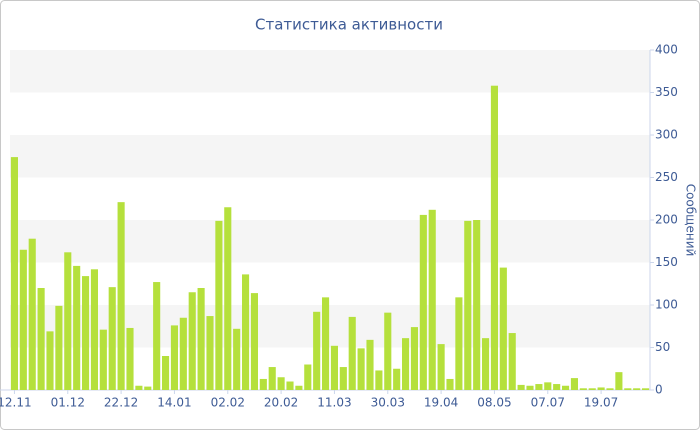  Describe the element at coordinates (666, 135) in the screenshot. I see `y-tick-label: 300` at that location.